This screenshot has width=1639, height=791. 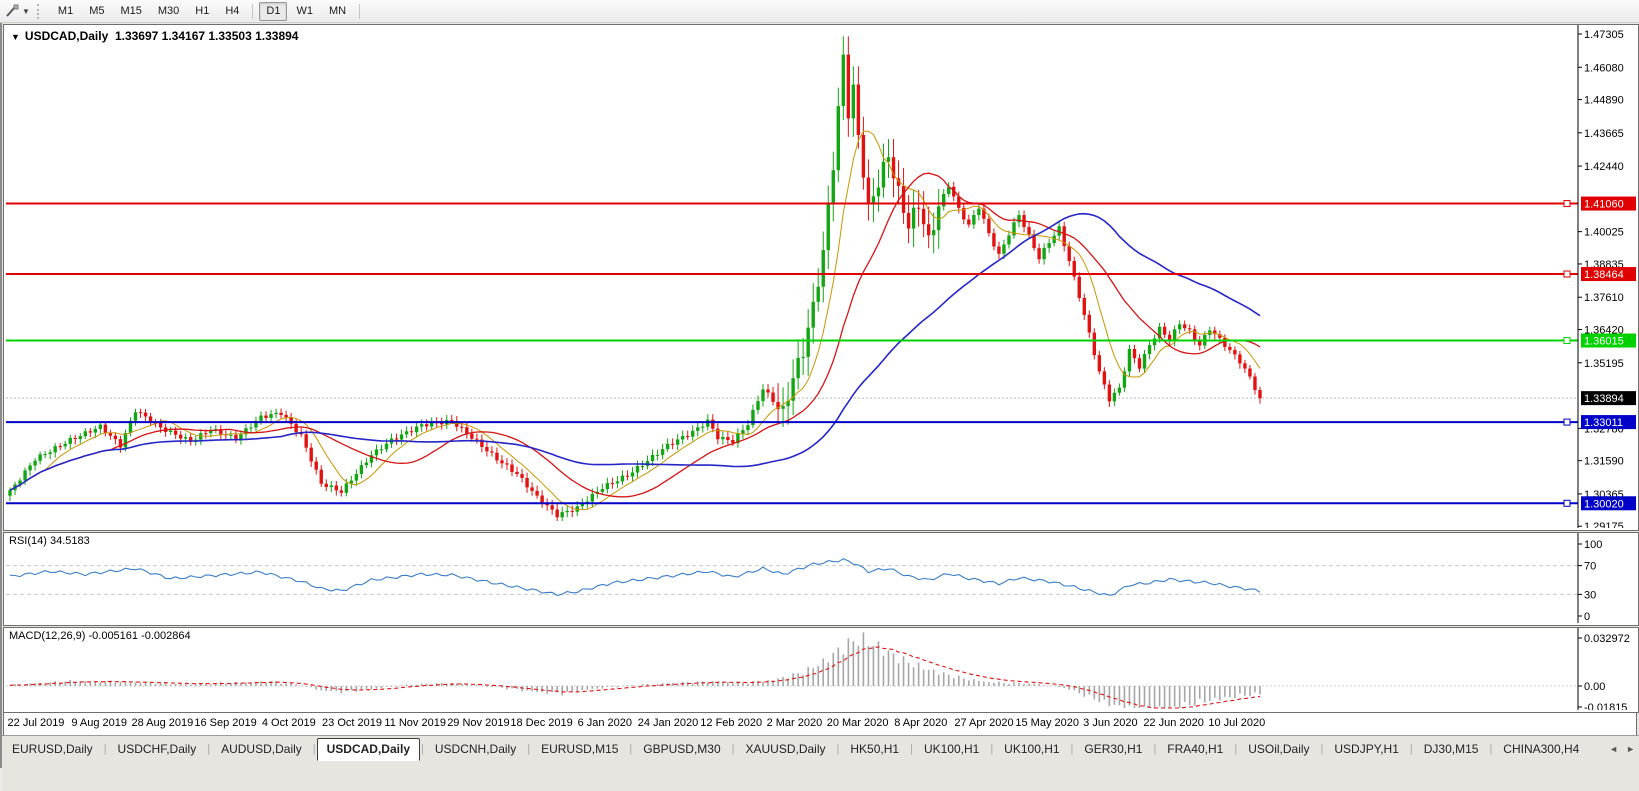 What do you see at coordinates (731, 723) in the screenshot?
I see `date-tick-label: 12 Feb 2020` at bounding box center [731, 723].